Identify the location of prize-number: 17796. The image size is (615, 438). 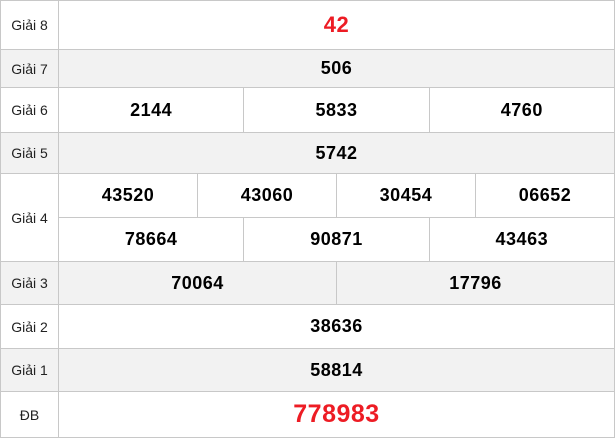
(475, 283).